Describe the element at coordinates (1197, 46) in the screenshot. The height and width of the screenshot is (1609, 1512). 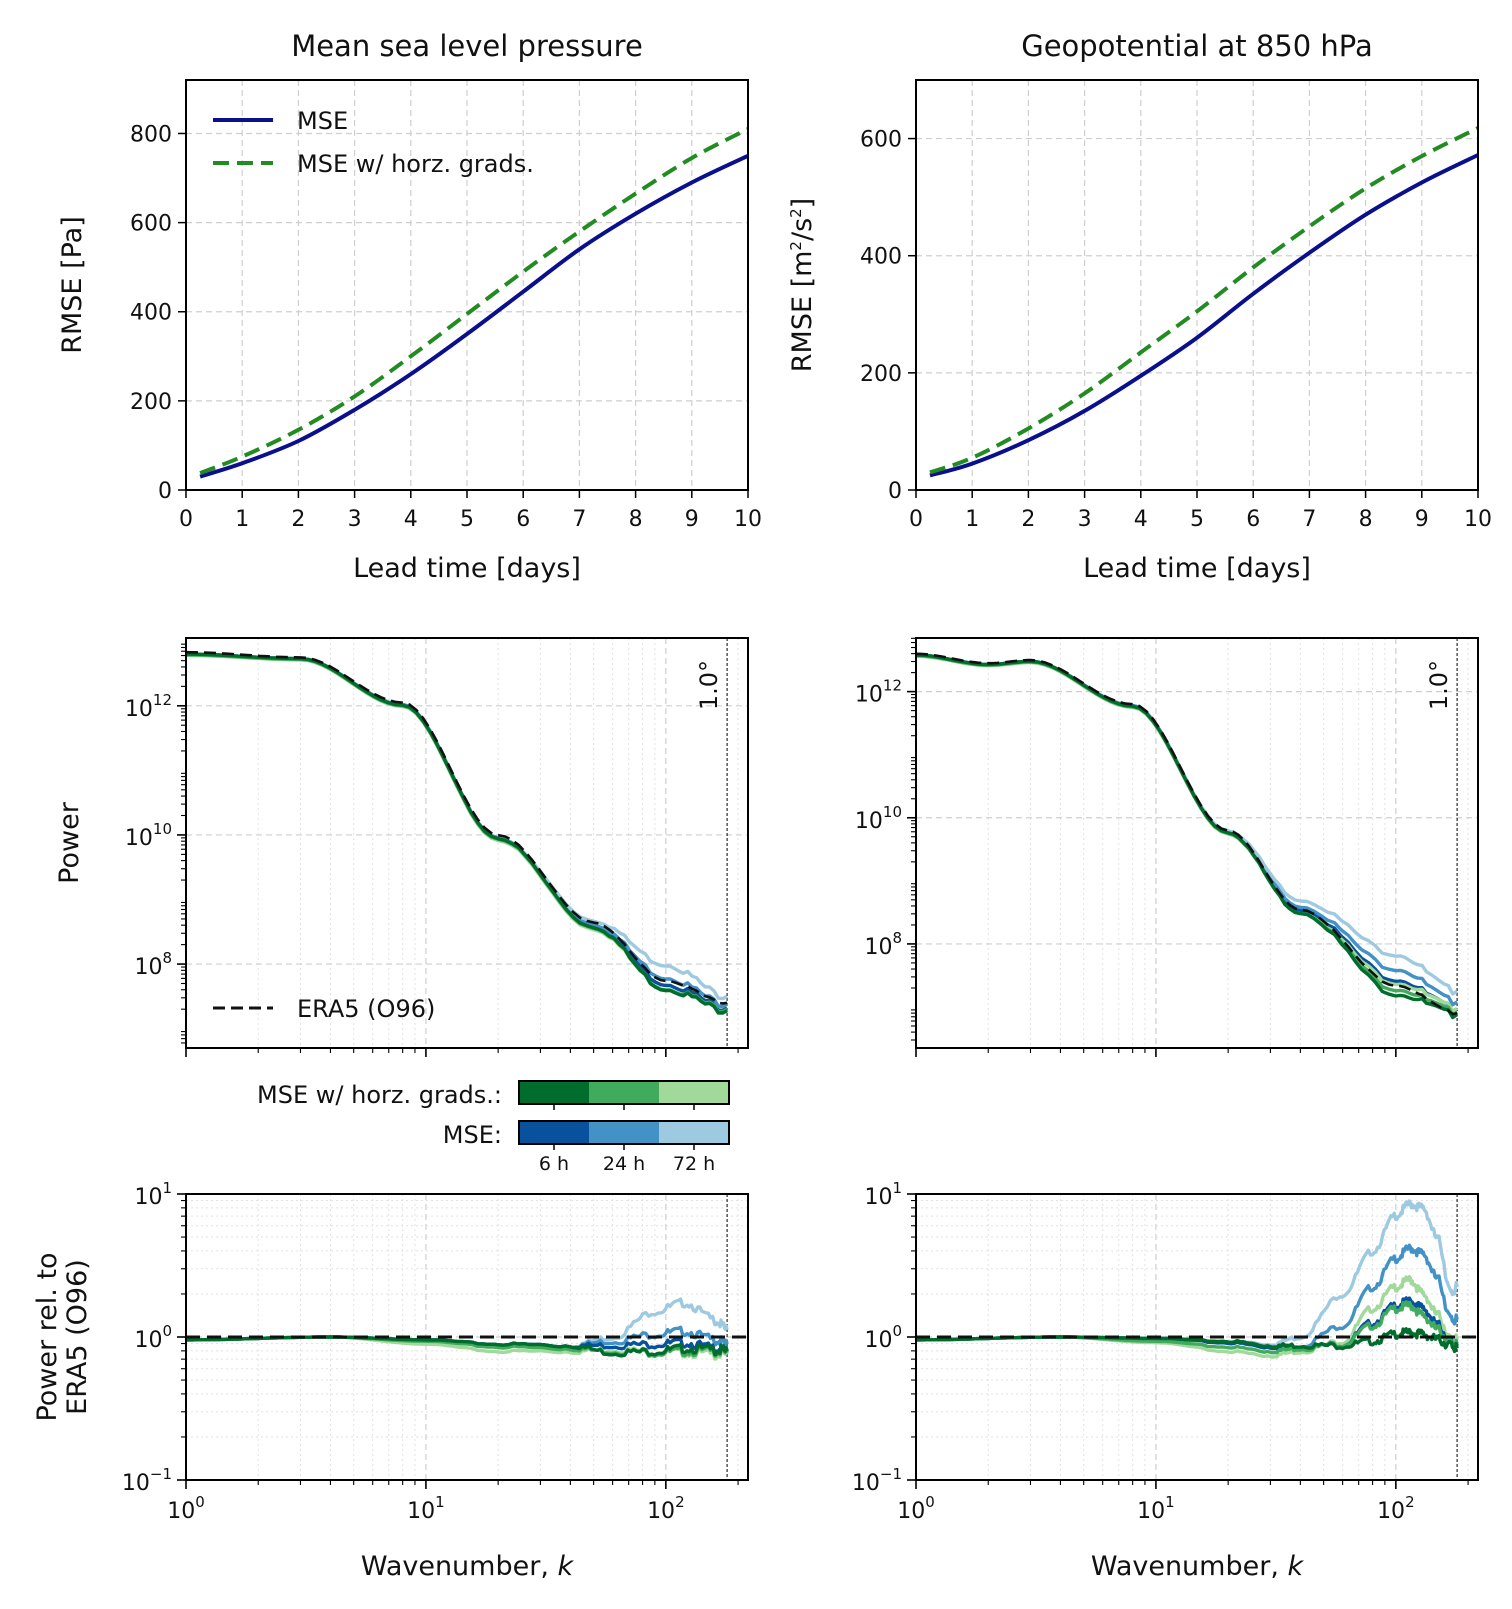
I see `panel-title: Geopotential at 850 hPa` at that location.